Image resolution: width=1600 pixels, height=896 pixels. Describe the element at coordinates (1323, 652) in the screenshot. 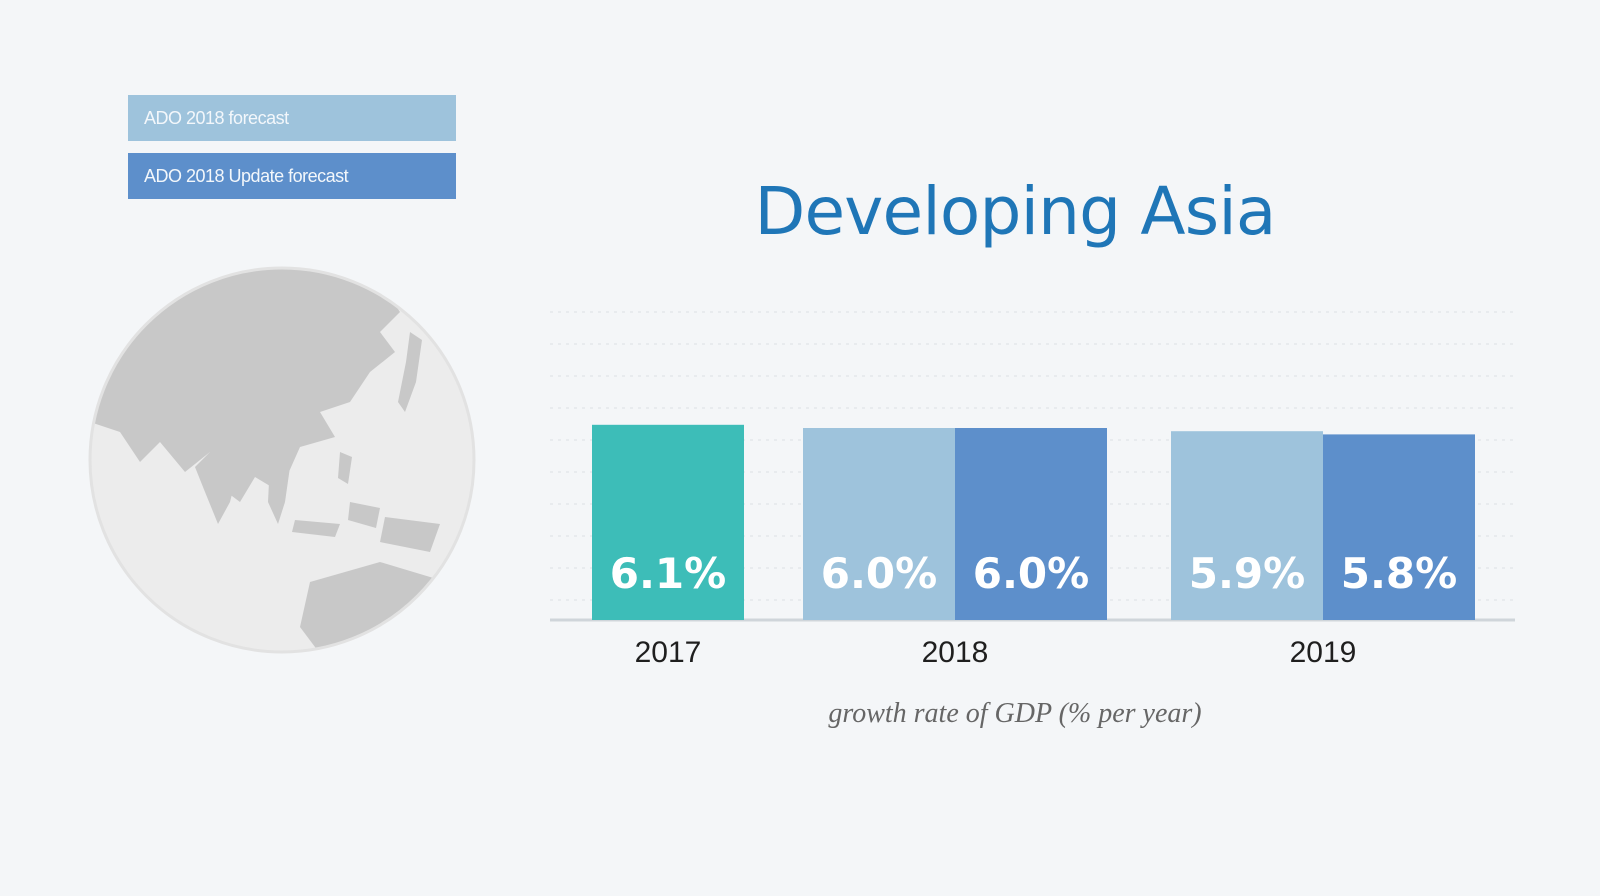

I see `x-tick-label: 2019` at that location.